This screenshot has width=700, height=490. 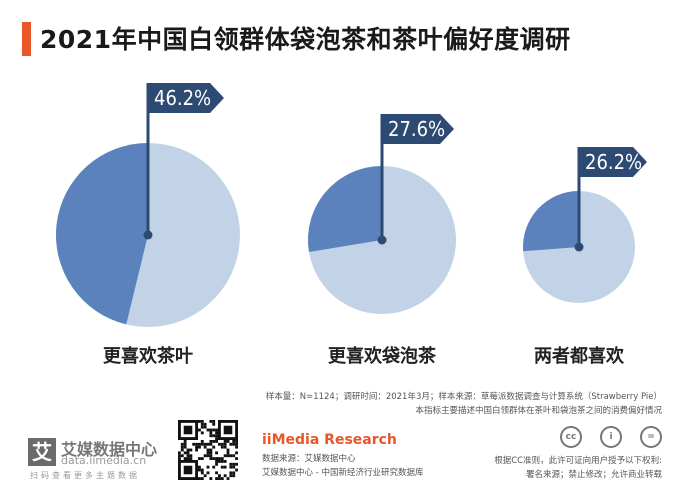 I want to click on page-title: 2021年中国白领群体袋泡茶和茶叶偏好度调研, so click(x=305, y=39).